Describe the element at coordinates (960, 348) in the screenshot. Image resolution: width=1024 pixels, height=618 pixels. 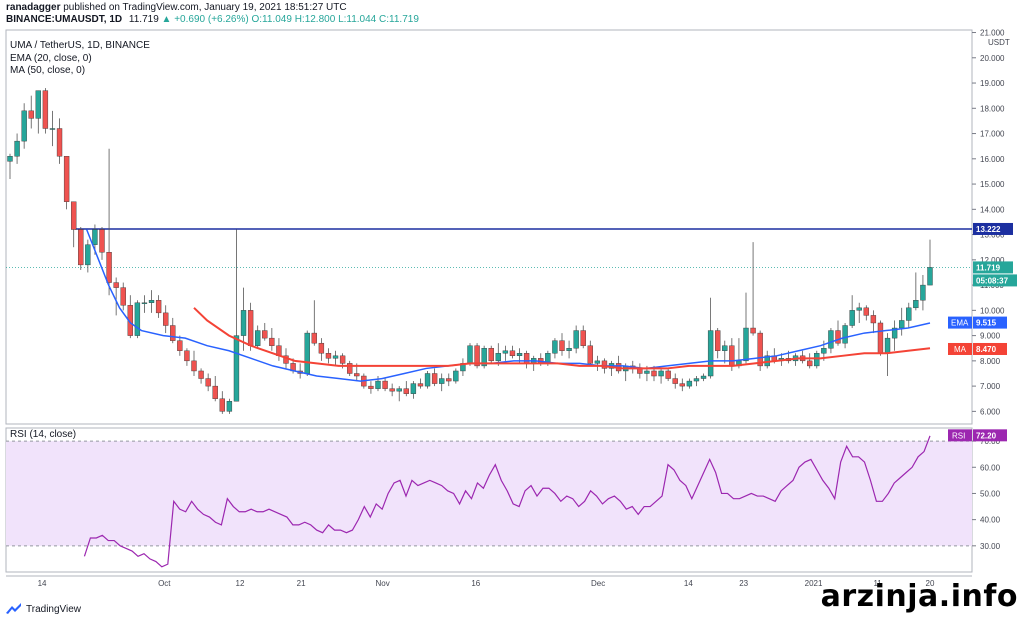
I see `ma-tag-bg` at that location.